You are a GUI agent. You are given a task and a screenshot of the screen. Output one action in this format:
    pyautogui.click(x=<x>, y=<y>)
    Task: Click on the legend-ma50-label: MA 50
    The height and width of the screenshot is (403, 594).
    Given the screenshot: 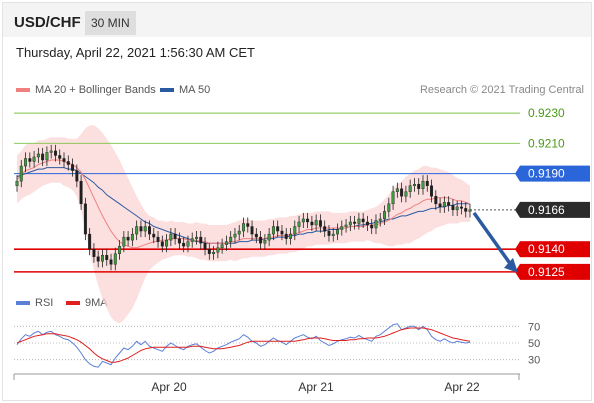 What is the action you would take?
    pyautogui.click(x=195, y=90)
    